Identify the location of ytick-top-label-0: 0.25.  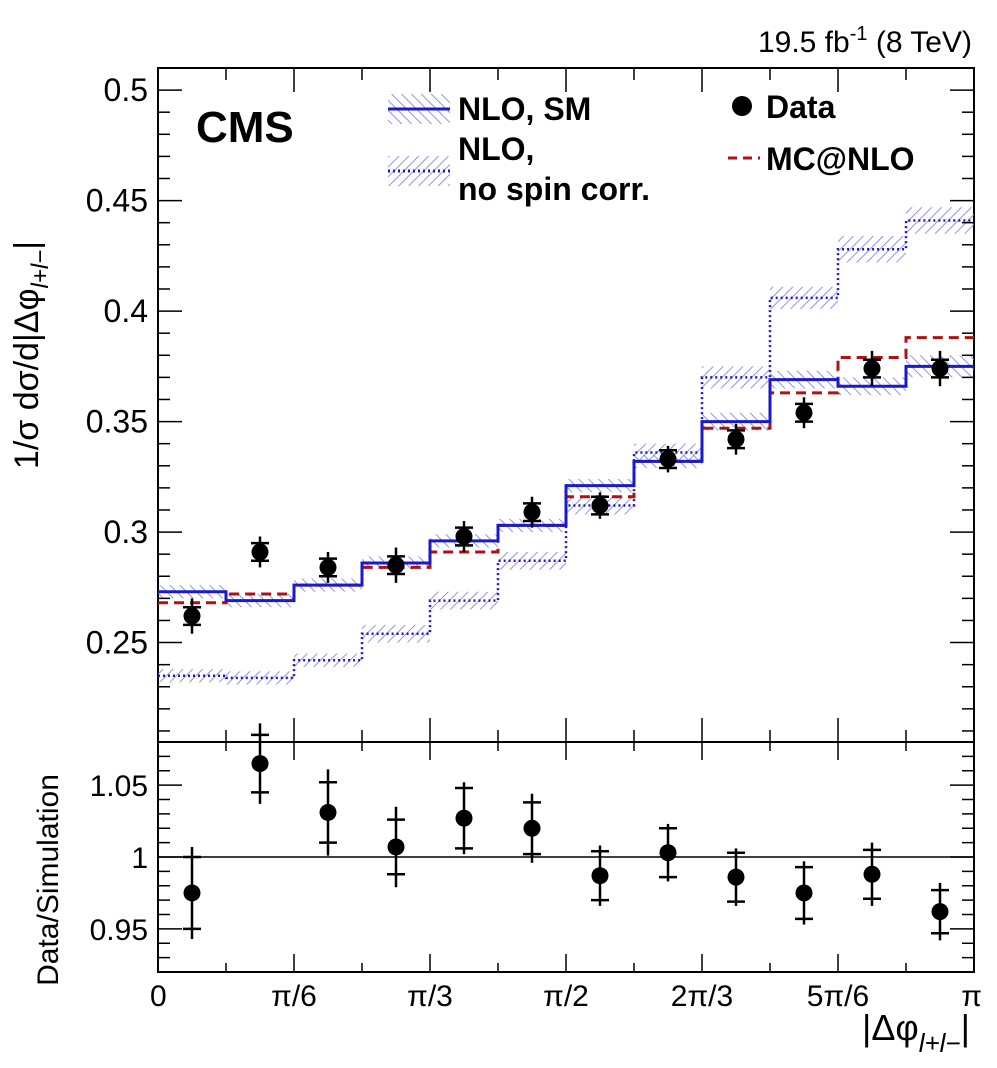
(117, 643).